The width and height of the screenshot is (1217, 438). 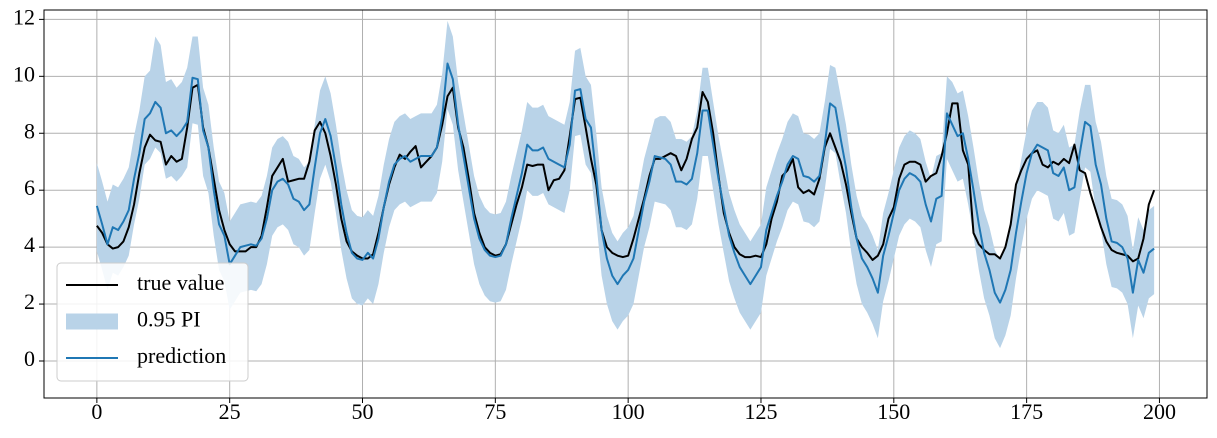 What do you see at coordinates (495, 411) in the screenshot?
I see `x-tick-label: 75` at bounding box center [495, 411].